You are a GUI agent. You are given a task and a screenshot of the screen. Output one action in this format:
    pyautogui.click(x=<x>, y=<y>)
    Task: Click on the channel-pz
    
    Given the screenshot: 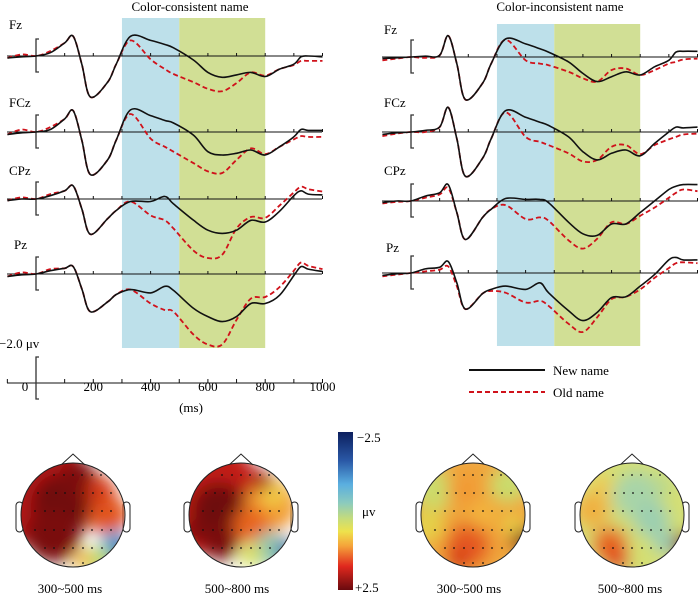 What is the action you would take?
    pyautogui.click(x=540, y=294)
    